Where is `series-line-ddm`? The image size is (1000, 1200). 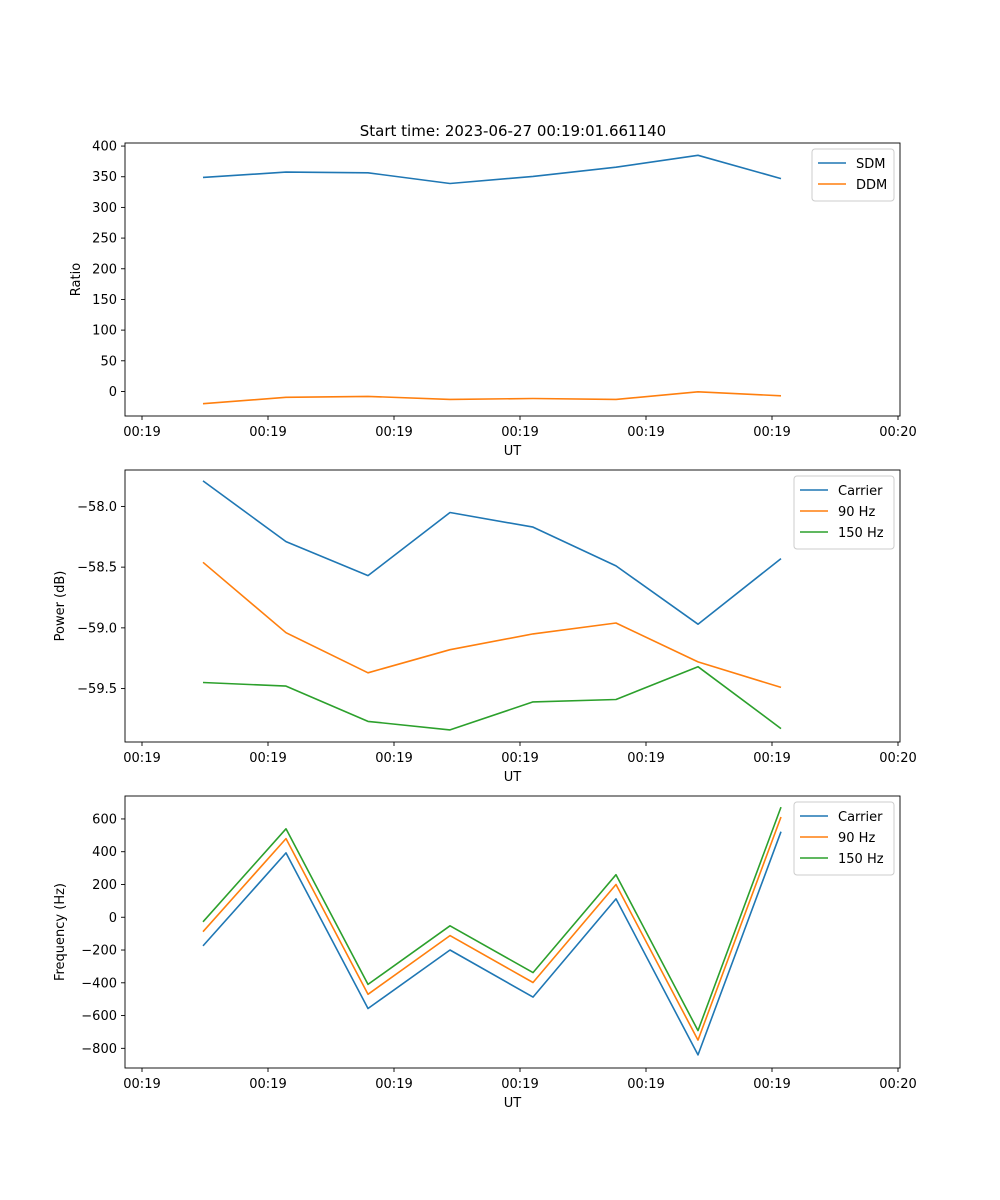 series-line-ddm is located at coordinates (492, 397).